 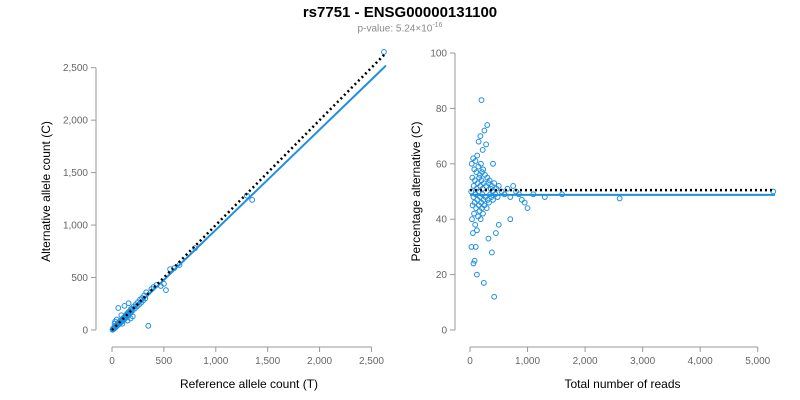 I want to click on y-axis-title: Percentage alternative (C), so click(x=416, y=191).